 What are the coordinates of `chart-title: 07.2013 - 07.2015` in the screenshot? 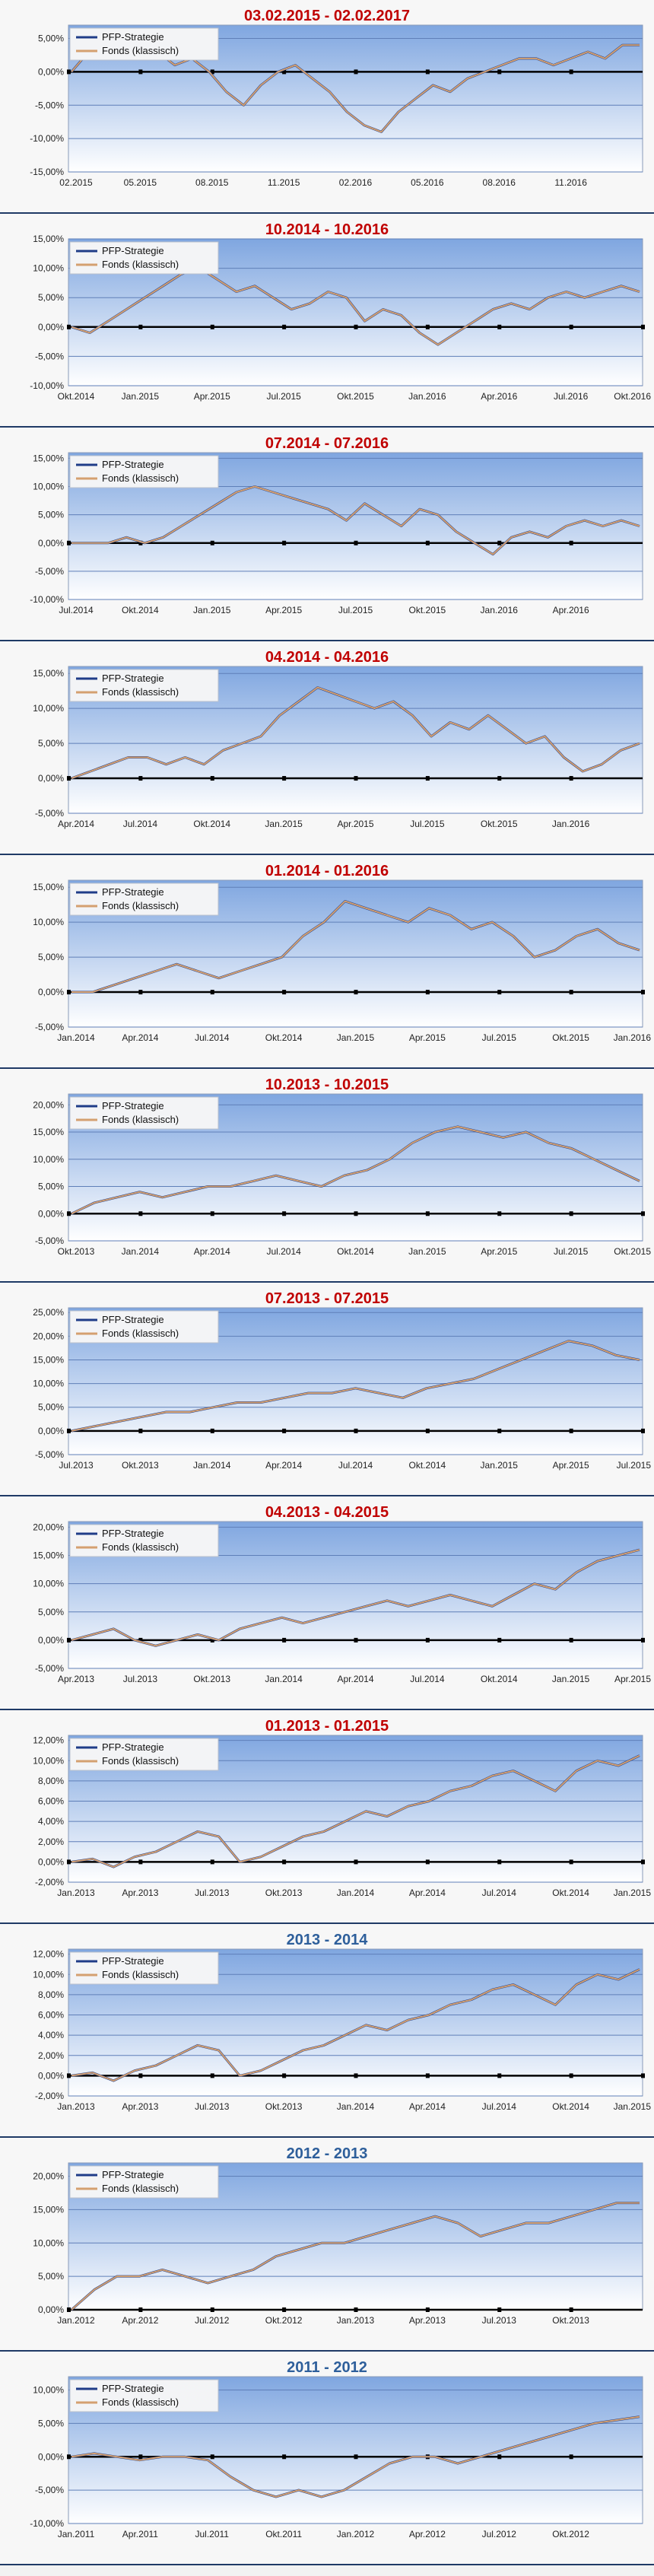 It's located at (327, 1298).